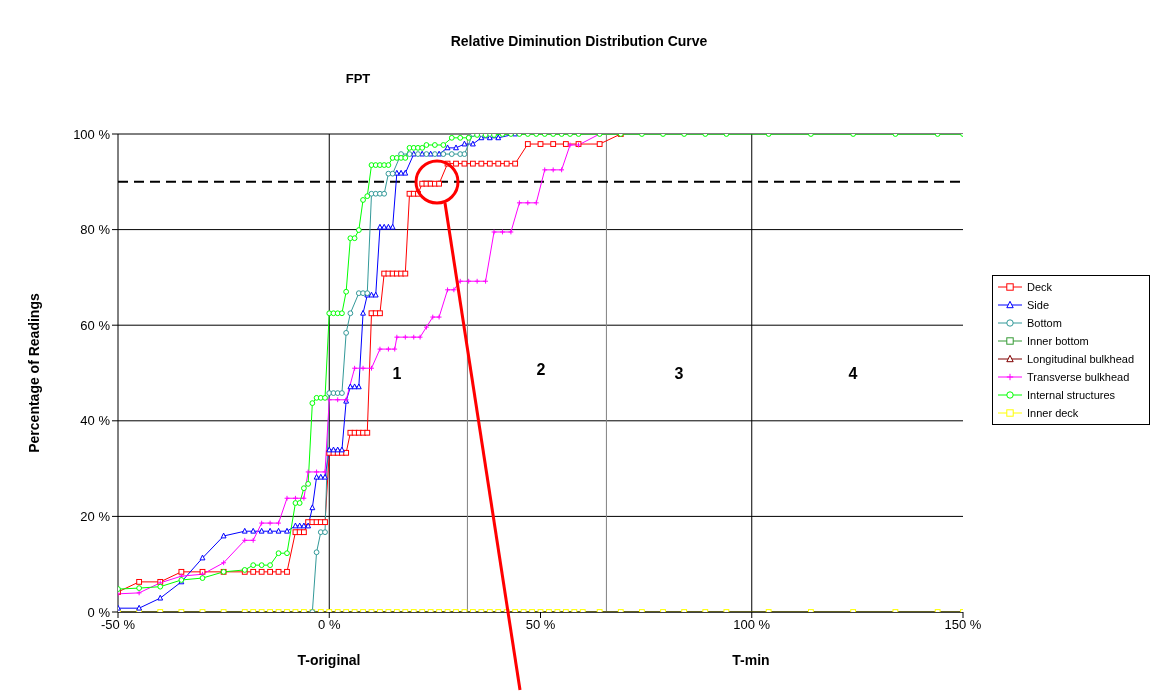  I want to click on chart-title: Relative Diminution Distribution Curve, so click(579, 41).